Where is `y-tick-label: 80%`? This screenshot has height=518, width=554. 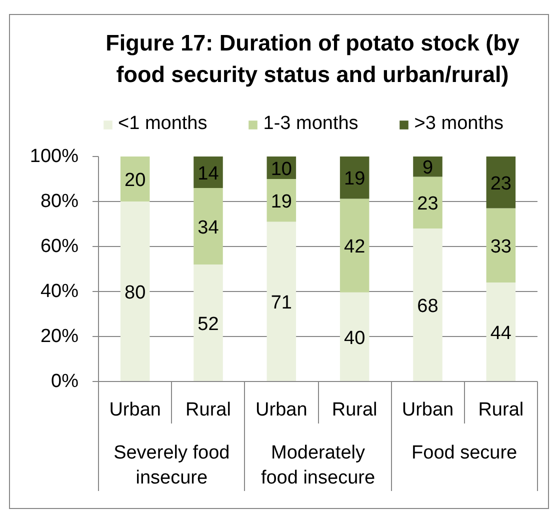
y-tick-label: 80% is located at coordinates (59, 201).